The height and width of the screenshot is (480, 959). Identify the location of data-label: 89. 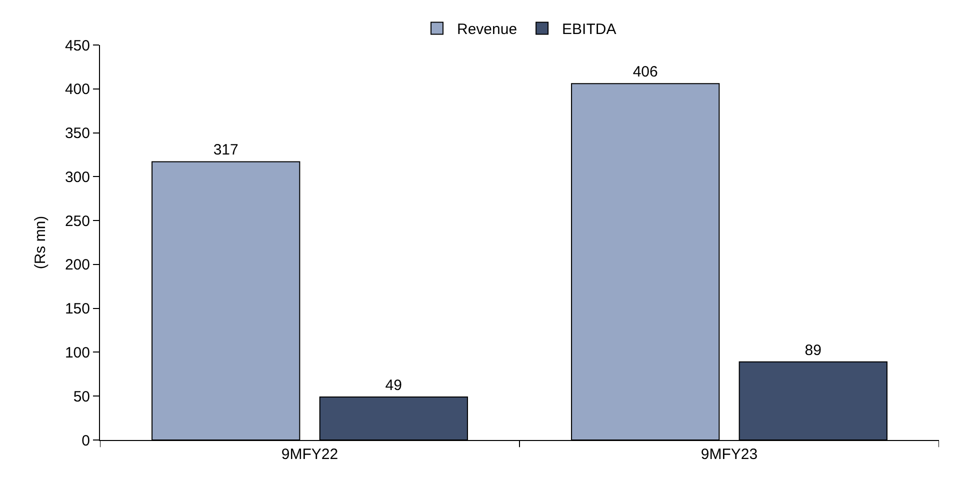
(813, 350).